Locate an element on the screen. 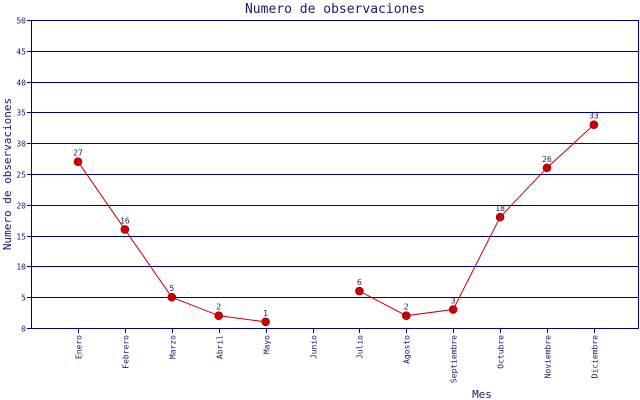 This screenshot has height=400, width=640. x-tick-label: Enero is located at coordinates (79, 347).